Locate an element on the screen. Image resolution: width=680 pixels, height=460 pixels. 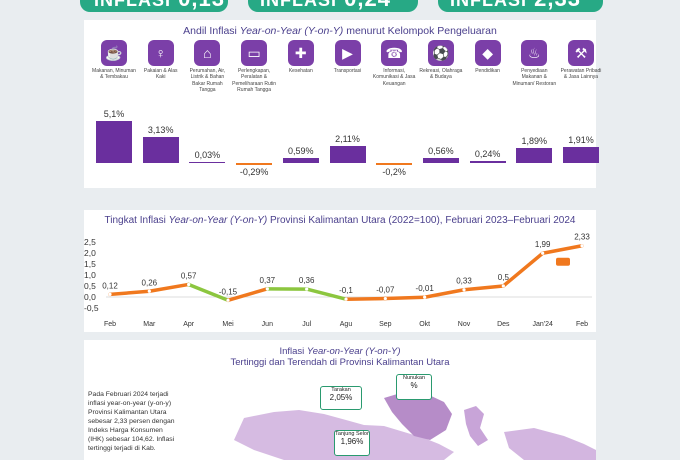
callout-value: 2,05% is located at coordinates (341, 397).